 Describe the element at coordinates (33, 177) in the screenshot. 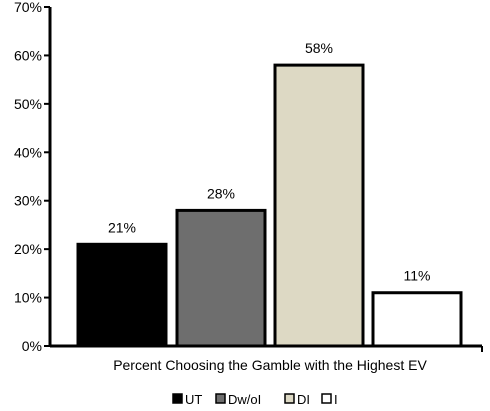

I see `y-axis: 0% 10% 20% 30% 40% 50% 60% 70%` at that location.